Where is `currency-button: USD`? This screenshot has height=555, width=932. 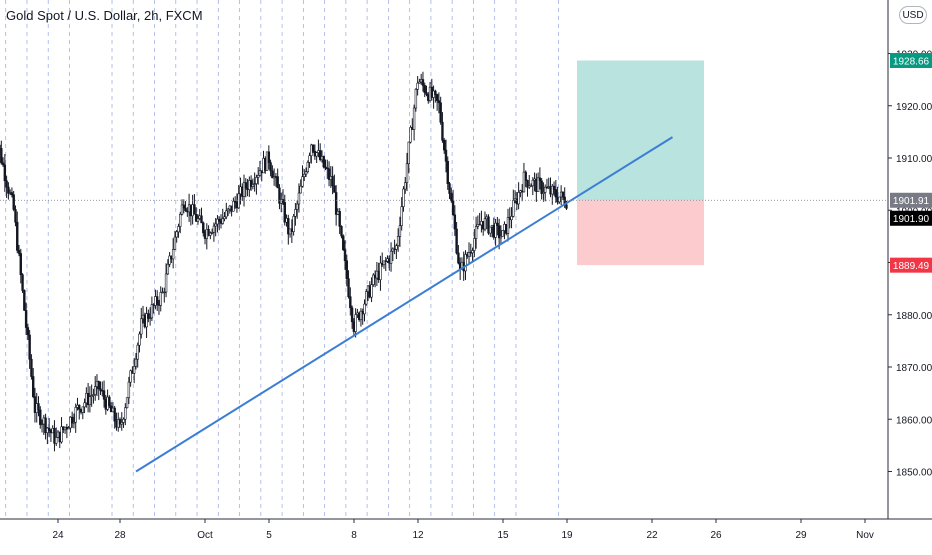 currency-button: USD is located at coordinates (913, 15).